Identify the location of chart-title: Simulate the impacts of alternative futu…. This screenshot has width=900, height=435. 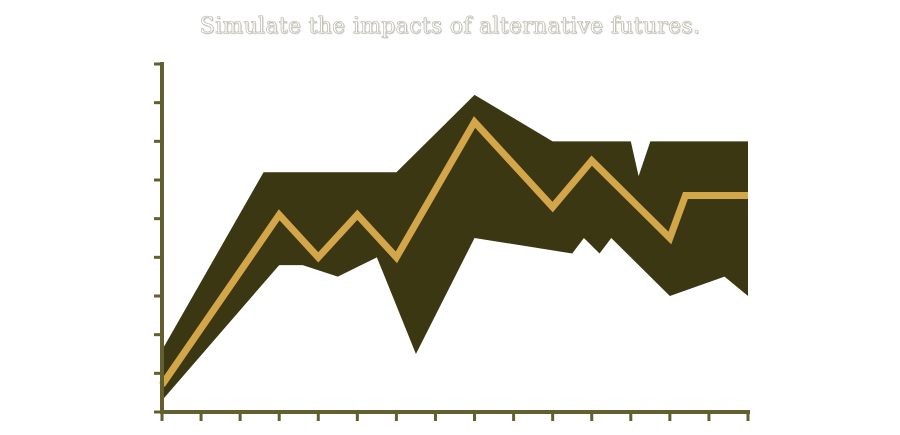
(450, 27).